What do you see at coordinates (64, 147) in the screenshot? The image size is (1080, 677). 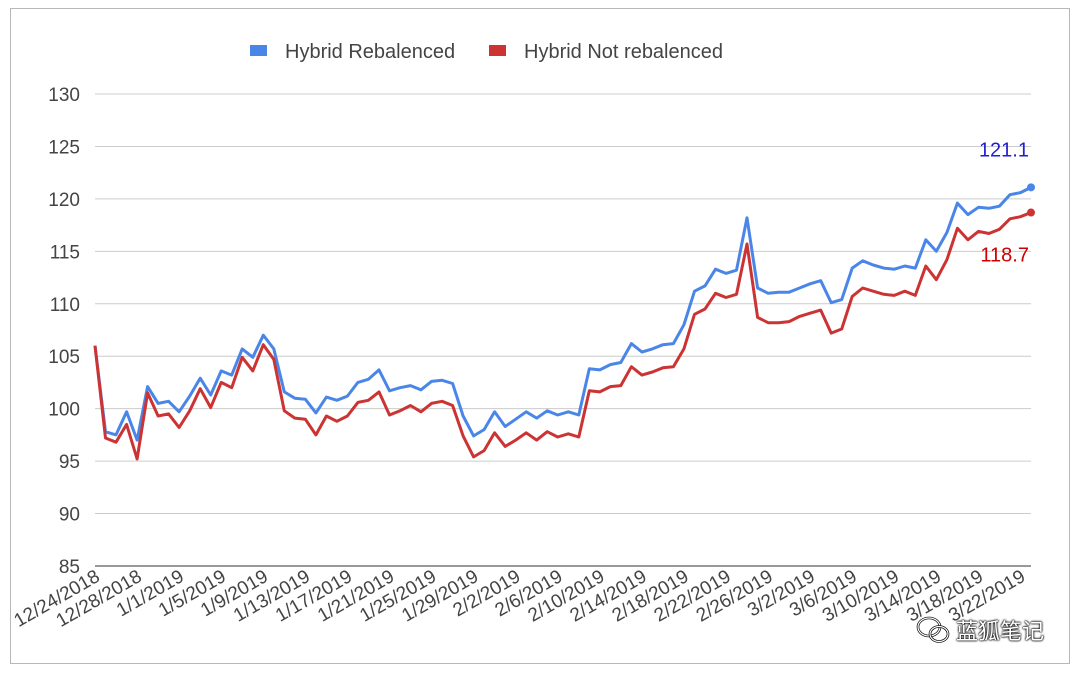 I see `y-tick-label: 125` at bounding box center [64, 147].